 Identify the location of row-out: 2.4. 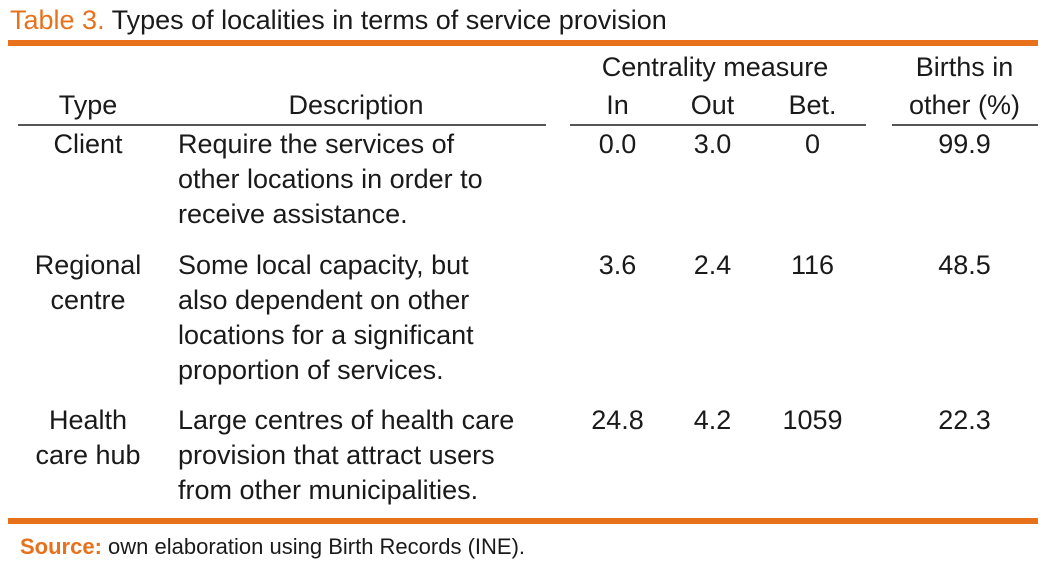
(712, 265).